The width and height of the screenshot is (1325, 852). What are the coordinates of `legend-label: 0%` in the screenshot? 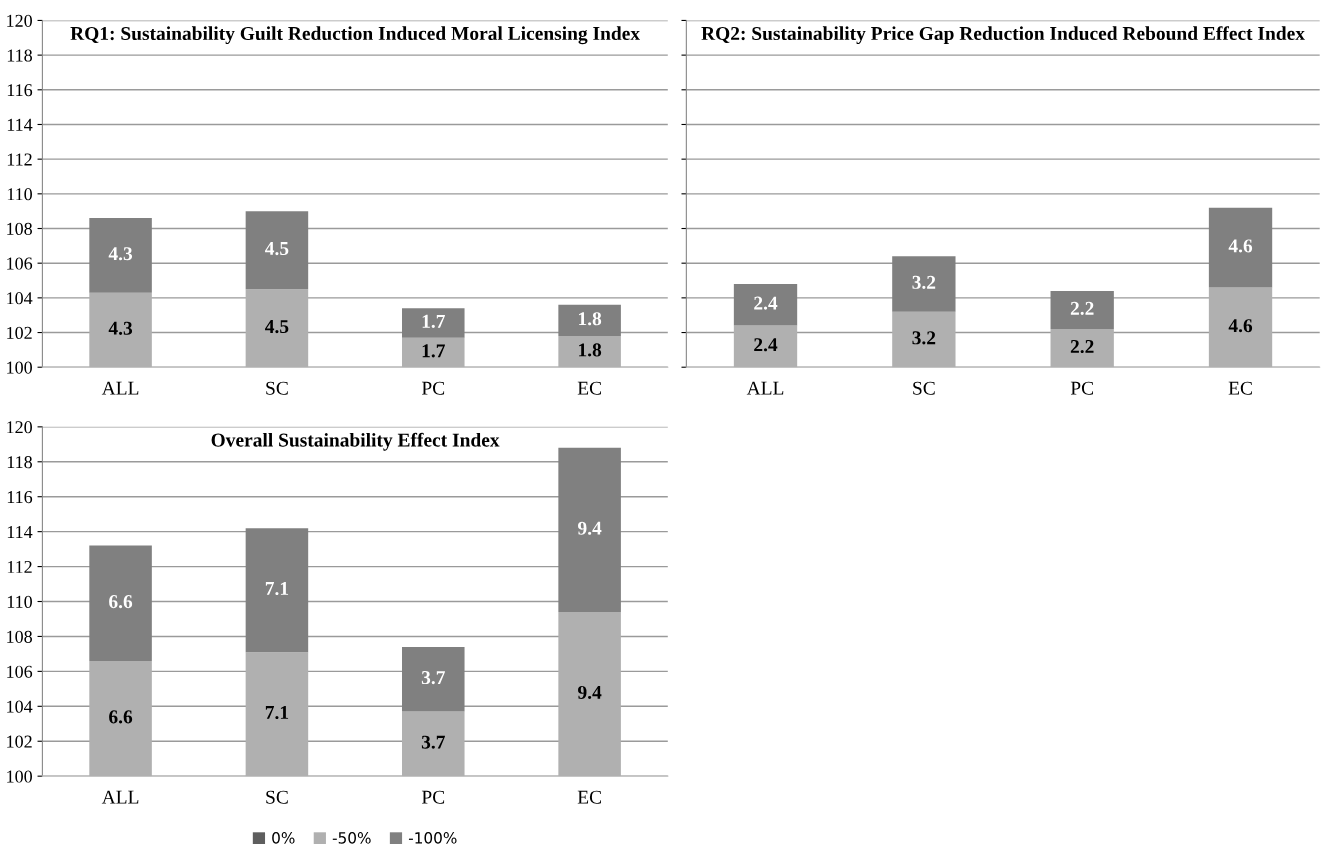 It's located at (283, 838).